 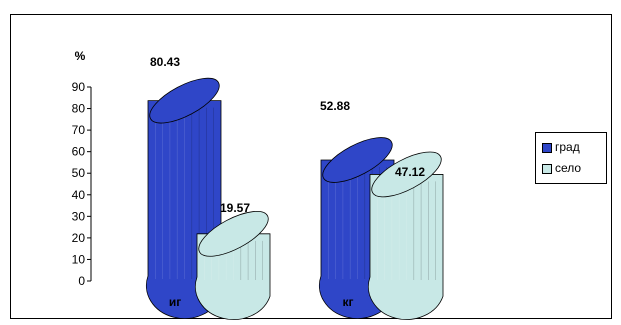 What do you see at coordinates (79, 216) in the screenshot?
I see `y-tick-label: 30` at bounding box center [79, 216].